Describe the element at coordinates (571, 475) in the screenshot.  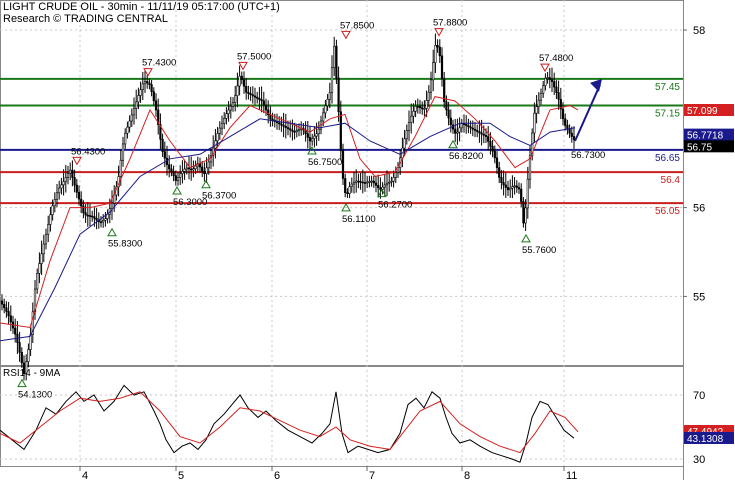
I see `time-axis-tick-label: 11` at that location.